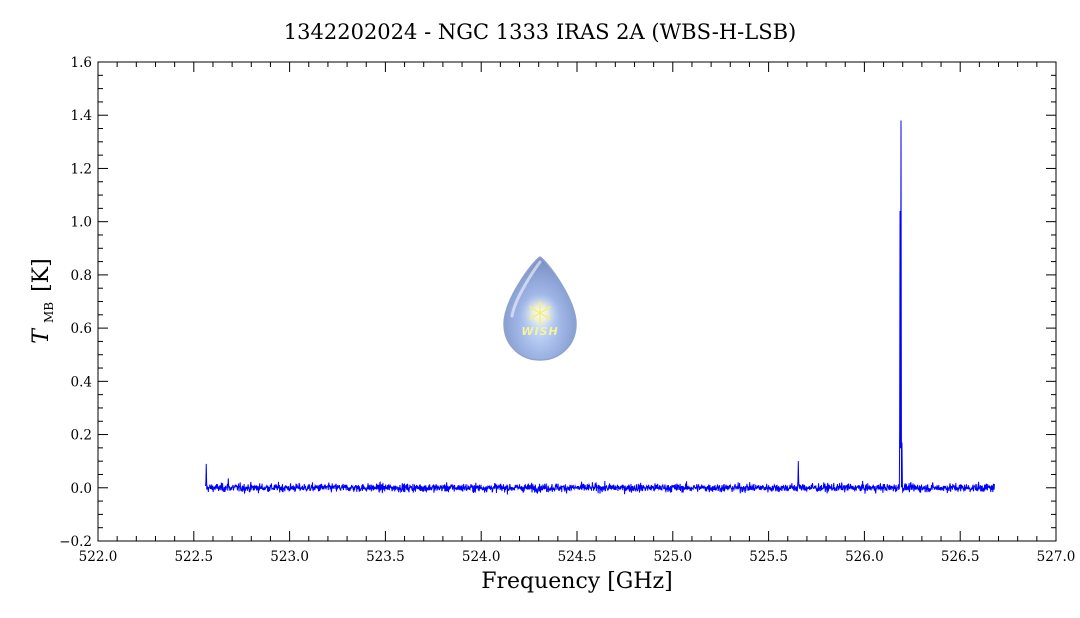  What do you see at coordinates (98, 557) in the screenshot?
I see `x-tick-label: 522.0` at bounding box center [98, 557].